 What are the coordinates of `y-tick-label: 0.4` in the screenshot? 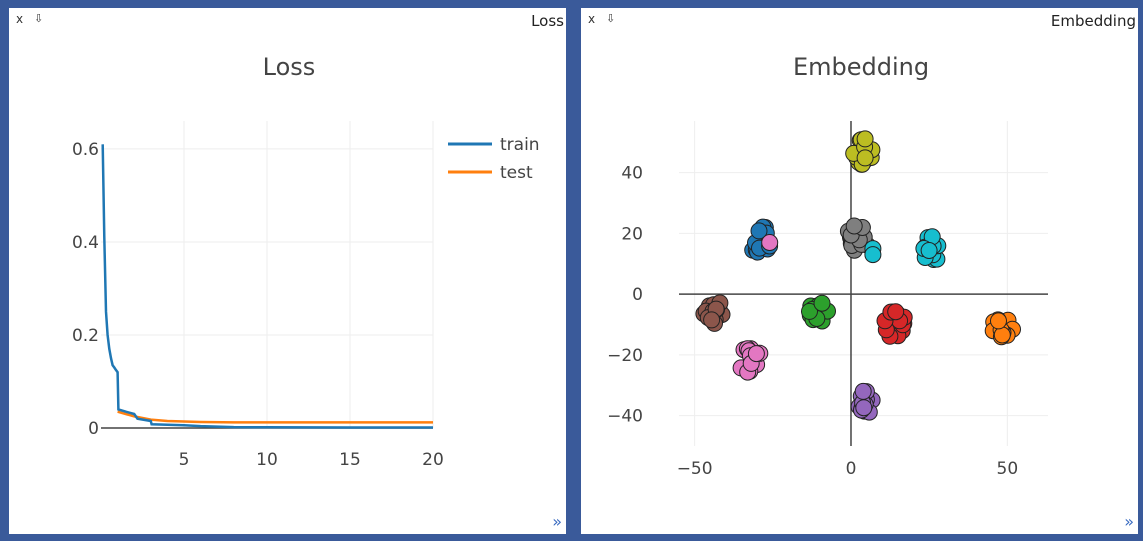 It's located at (85, 243).